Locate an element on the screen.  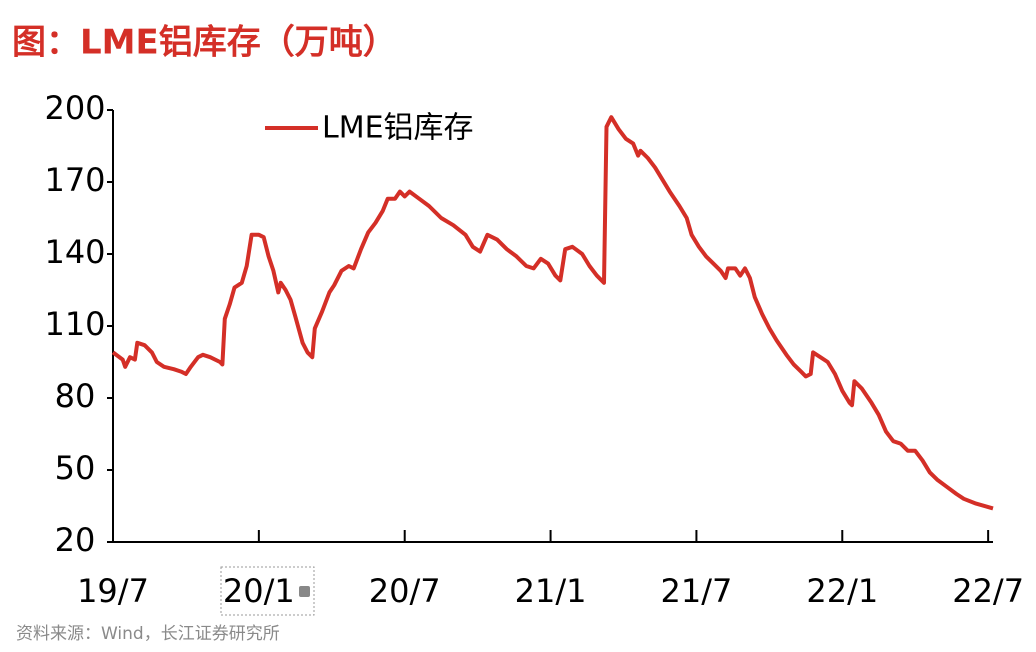
y-tick-label: 170 is located at coordinates (74, 180).